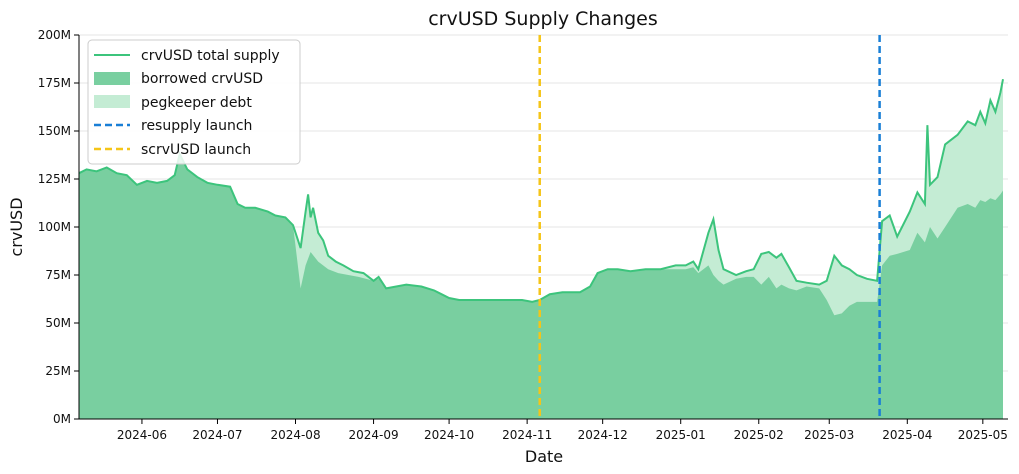 This screenshot has height=474, width=1019. I want to click on x-tick-label: 2025-02, so click(759, 435).